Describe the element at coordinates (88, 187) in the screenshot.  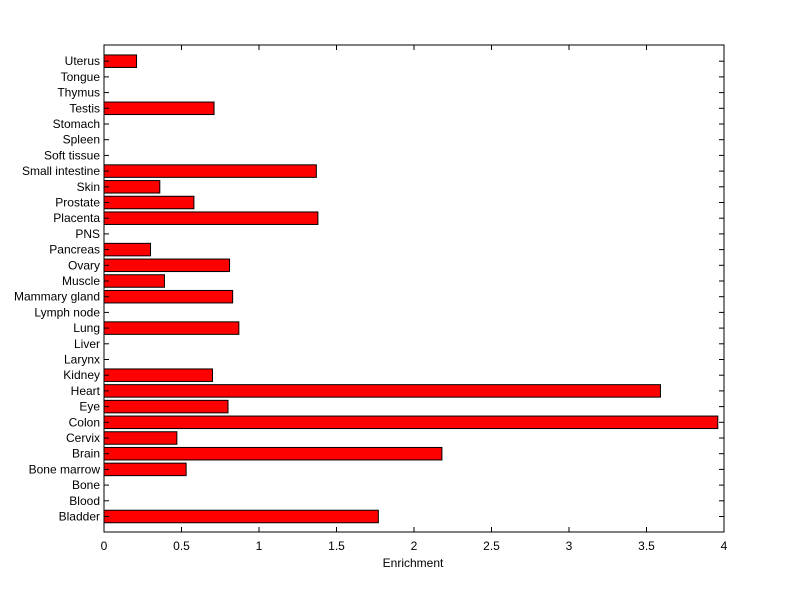
I see `y-tick-label: Skin` at that location.